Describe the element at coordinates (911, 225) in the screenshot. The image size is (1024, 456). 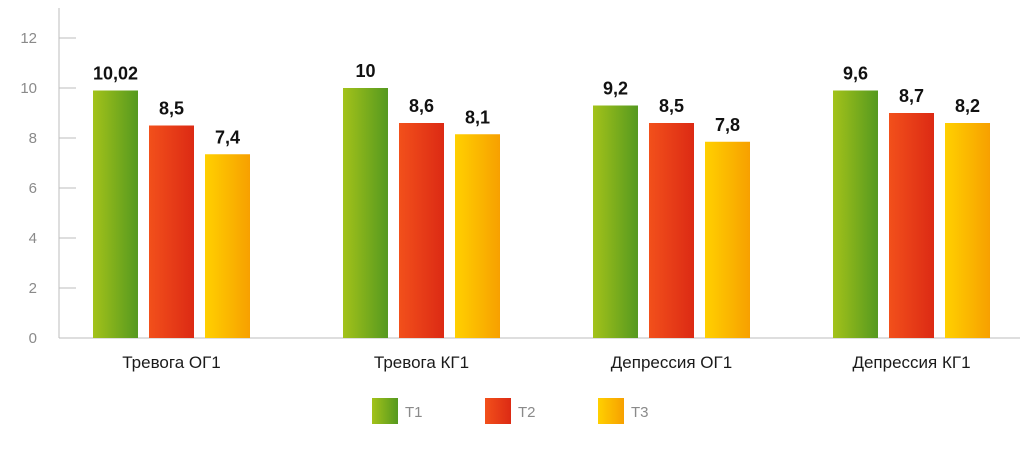
I see `bar-Т2-4` at that location.